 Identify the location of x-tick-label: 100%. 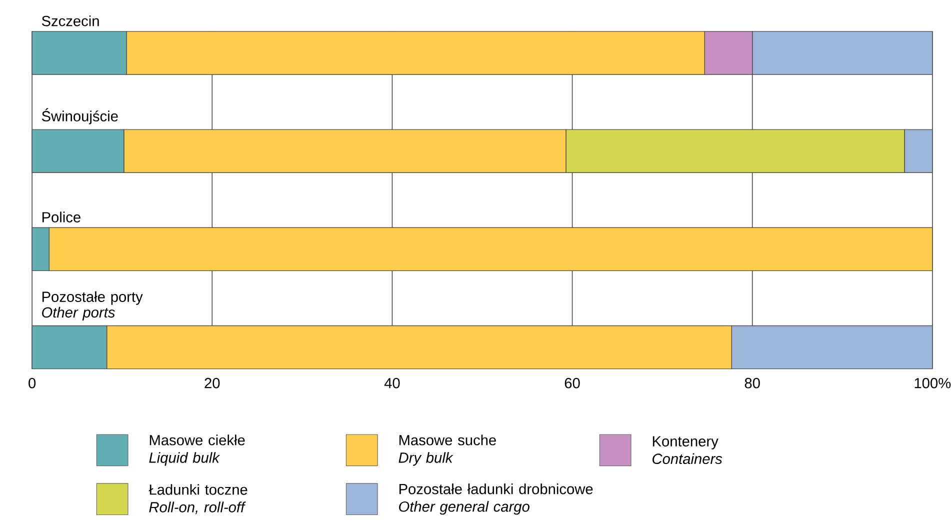
(932, 383).